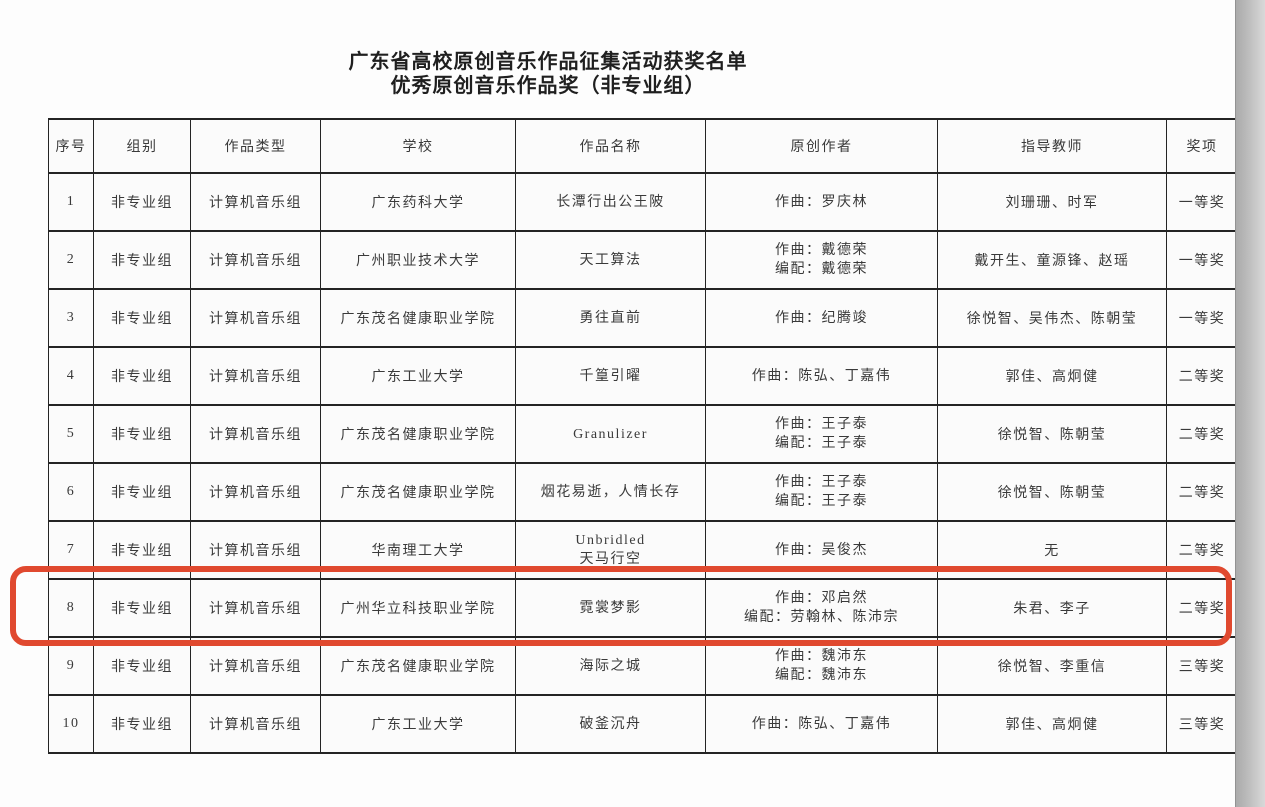 The height and width of the screenshot is (807, 1265). Describe the element at coordinates (821, 202) in the screenshot. I see `cell-authors: 作曲：罗庆林` at that location.